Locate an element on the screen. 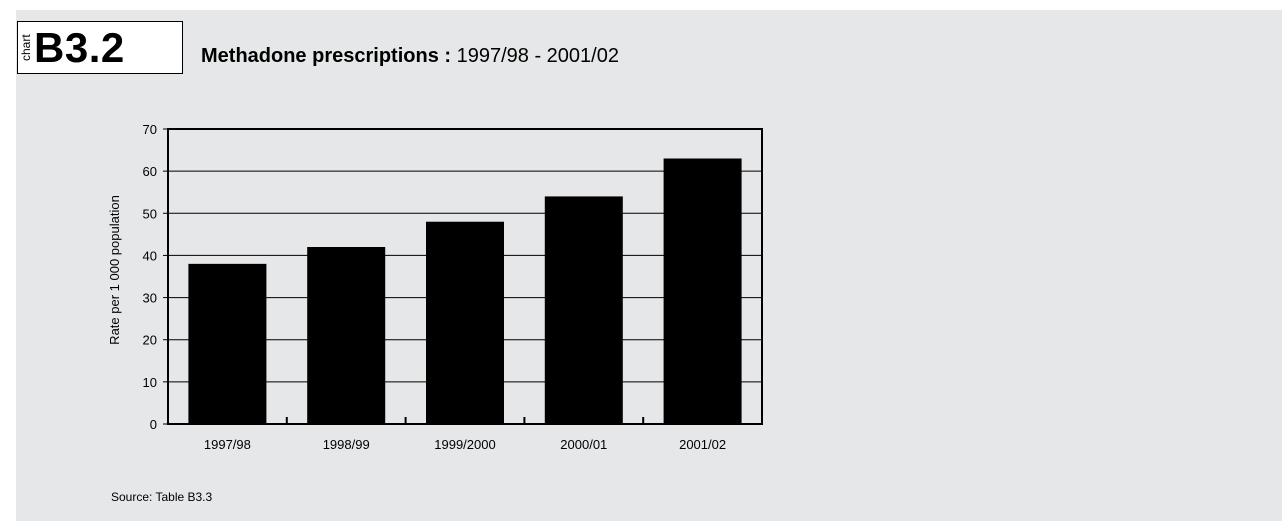 The width and height of the screenshot is (1282, 521). y-tick-labels: 0 10 20 30 40 50 60 70 is located at coordinates (150, 277).